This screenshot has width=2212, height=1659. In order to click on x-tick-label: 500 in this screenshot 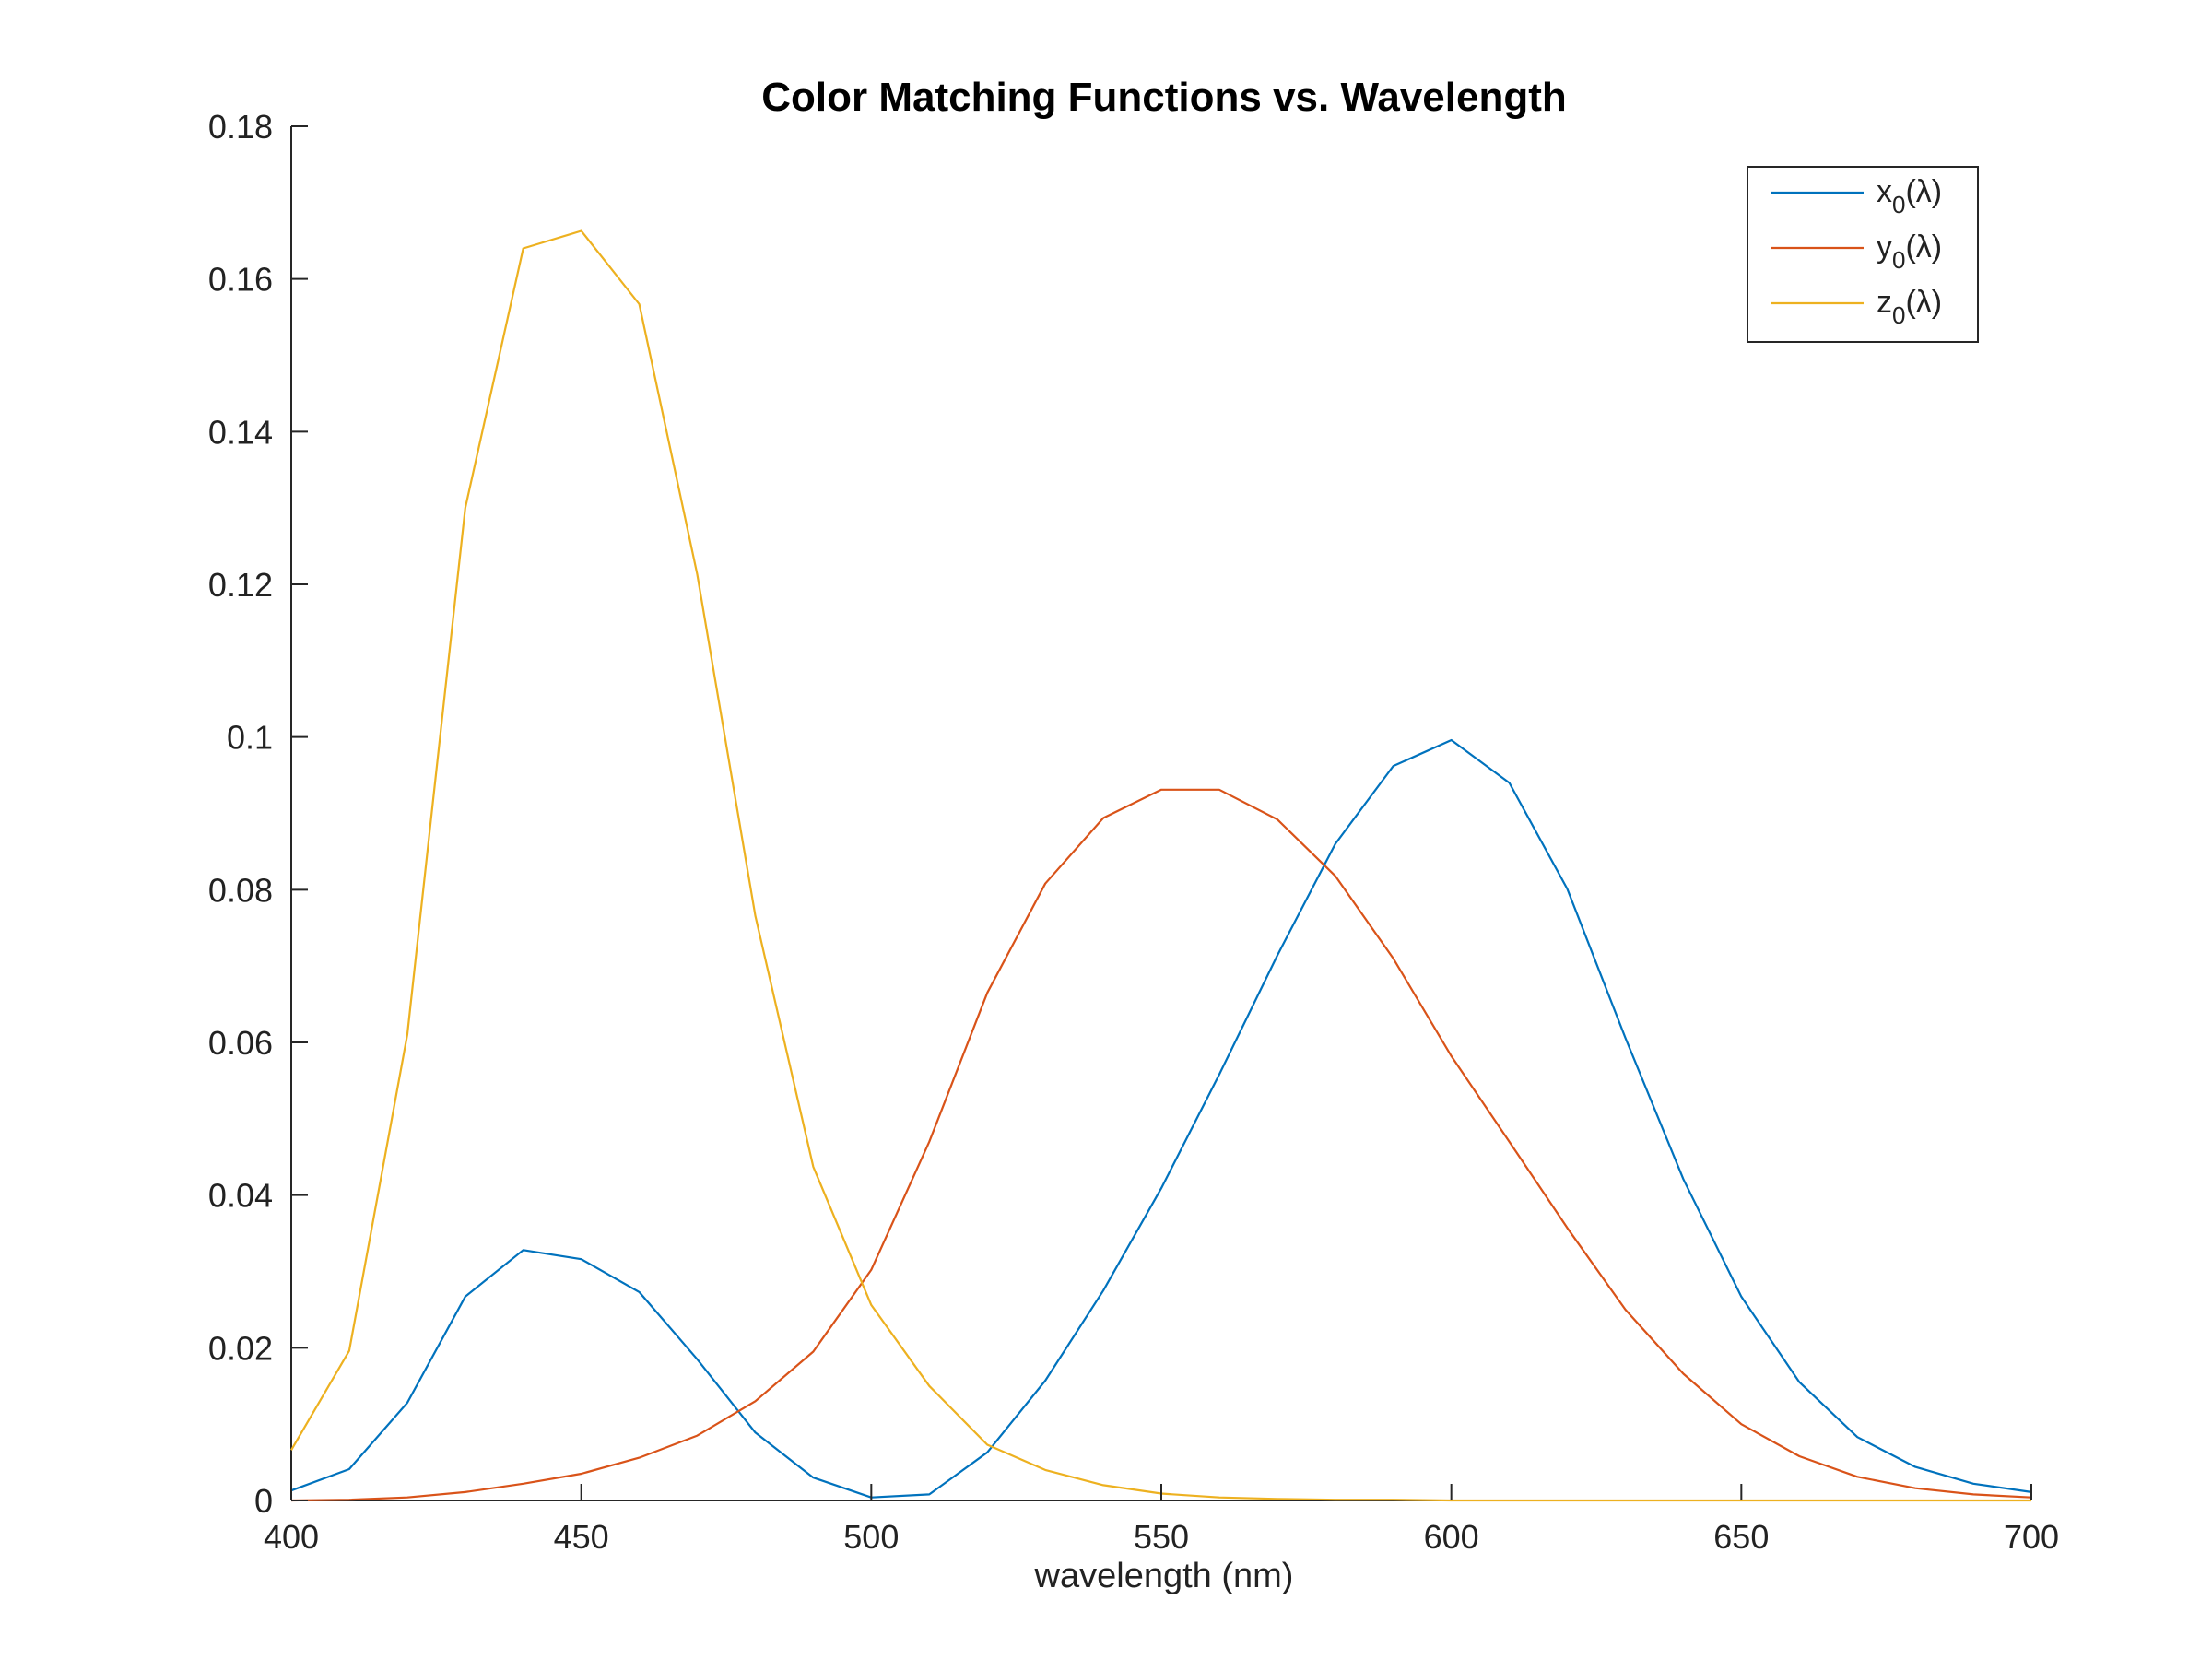, I will do `click(871, 1537)`.